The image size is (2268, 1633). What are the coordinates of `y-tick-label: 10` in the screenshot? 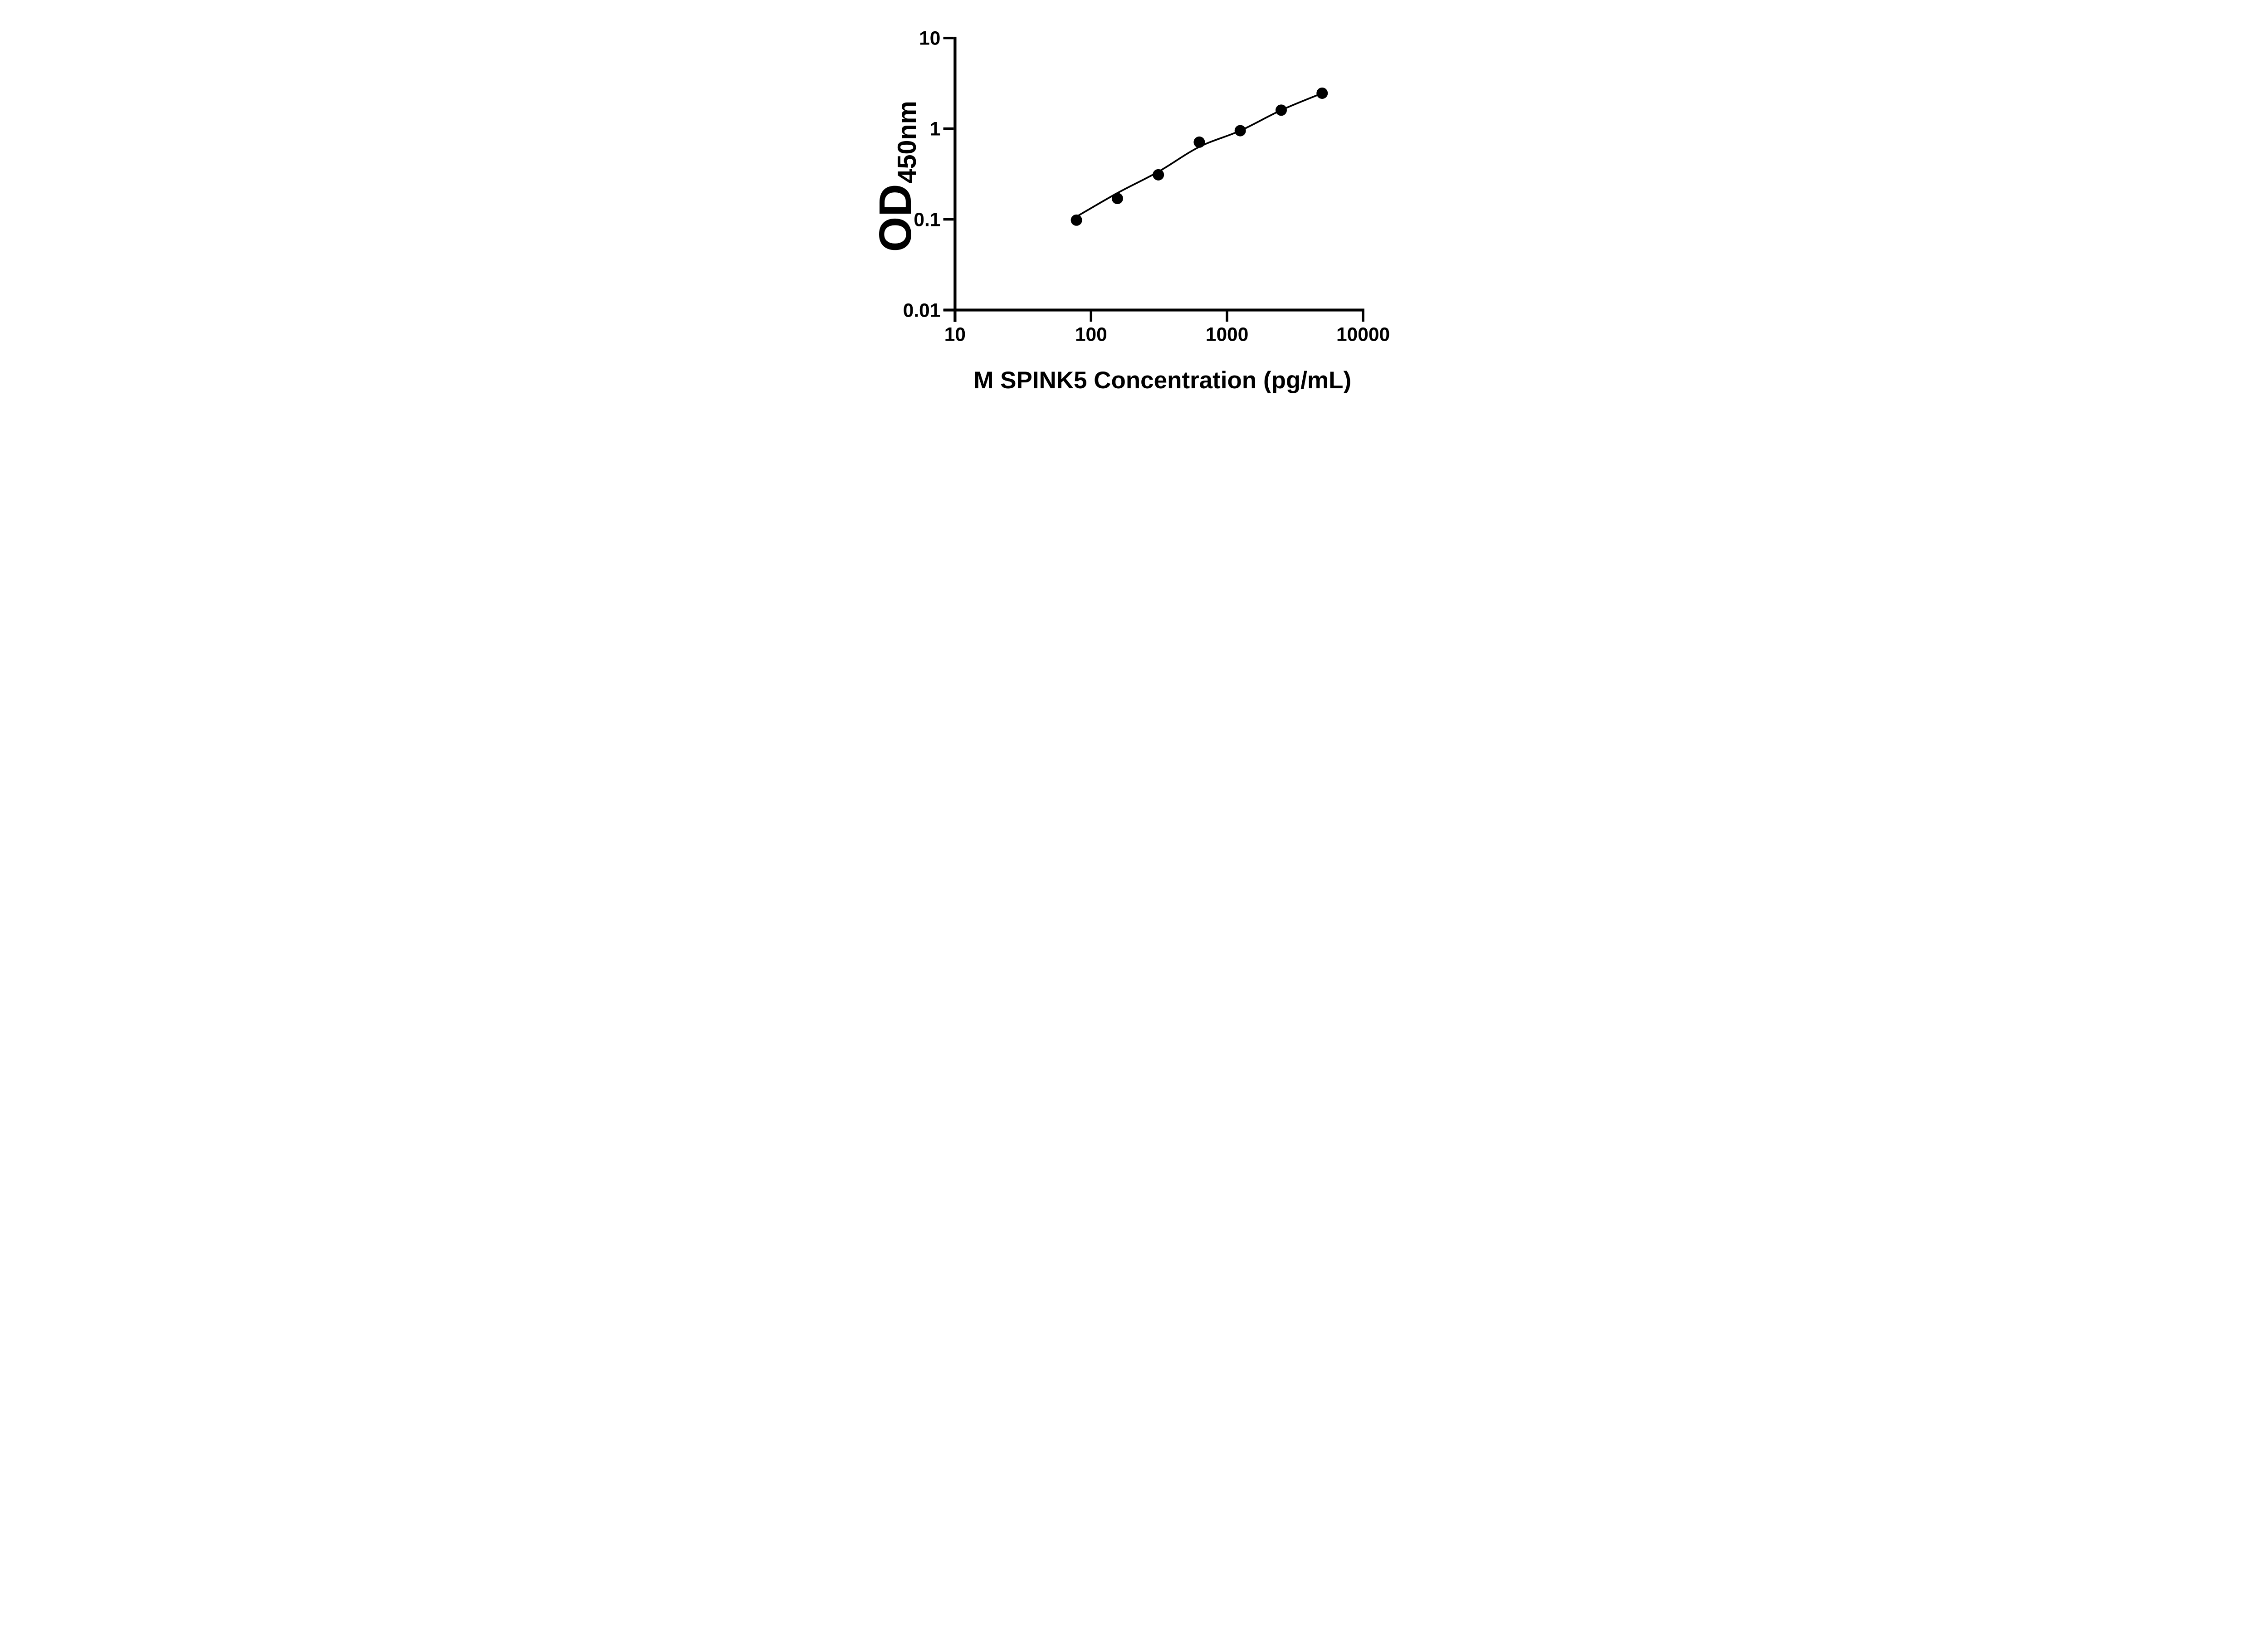 It's located at (929, 38).